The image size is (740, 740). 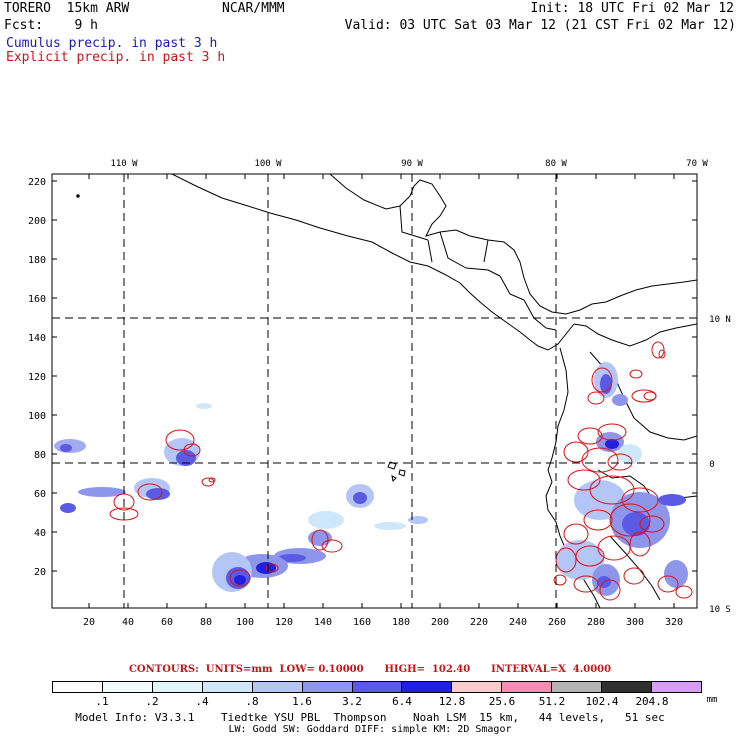 I want to click on y-tick-180: 180, so click(x=37, y=260).